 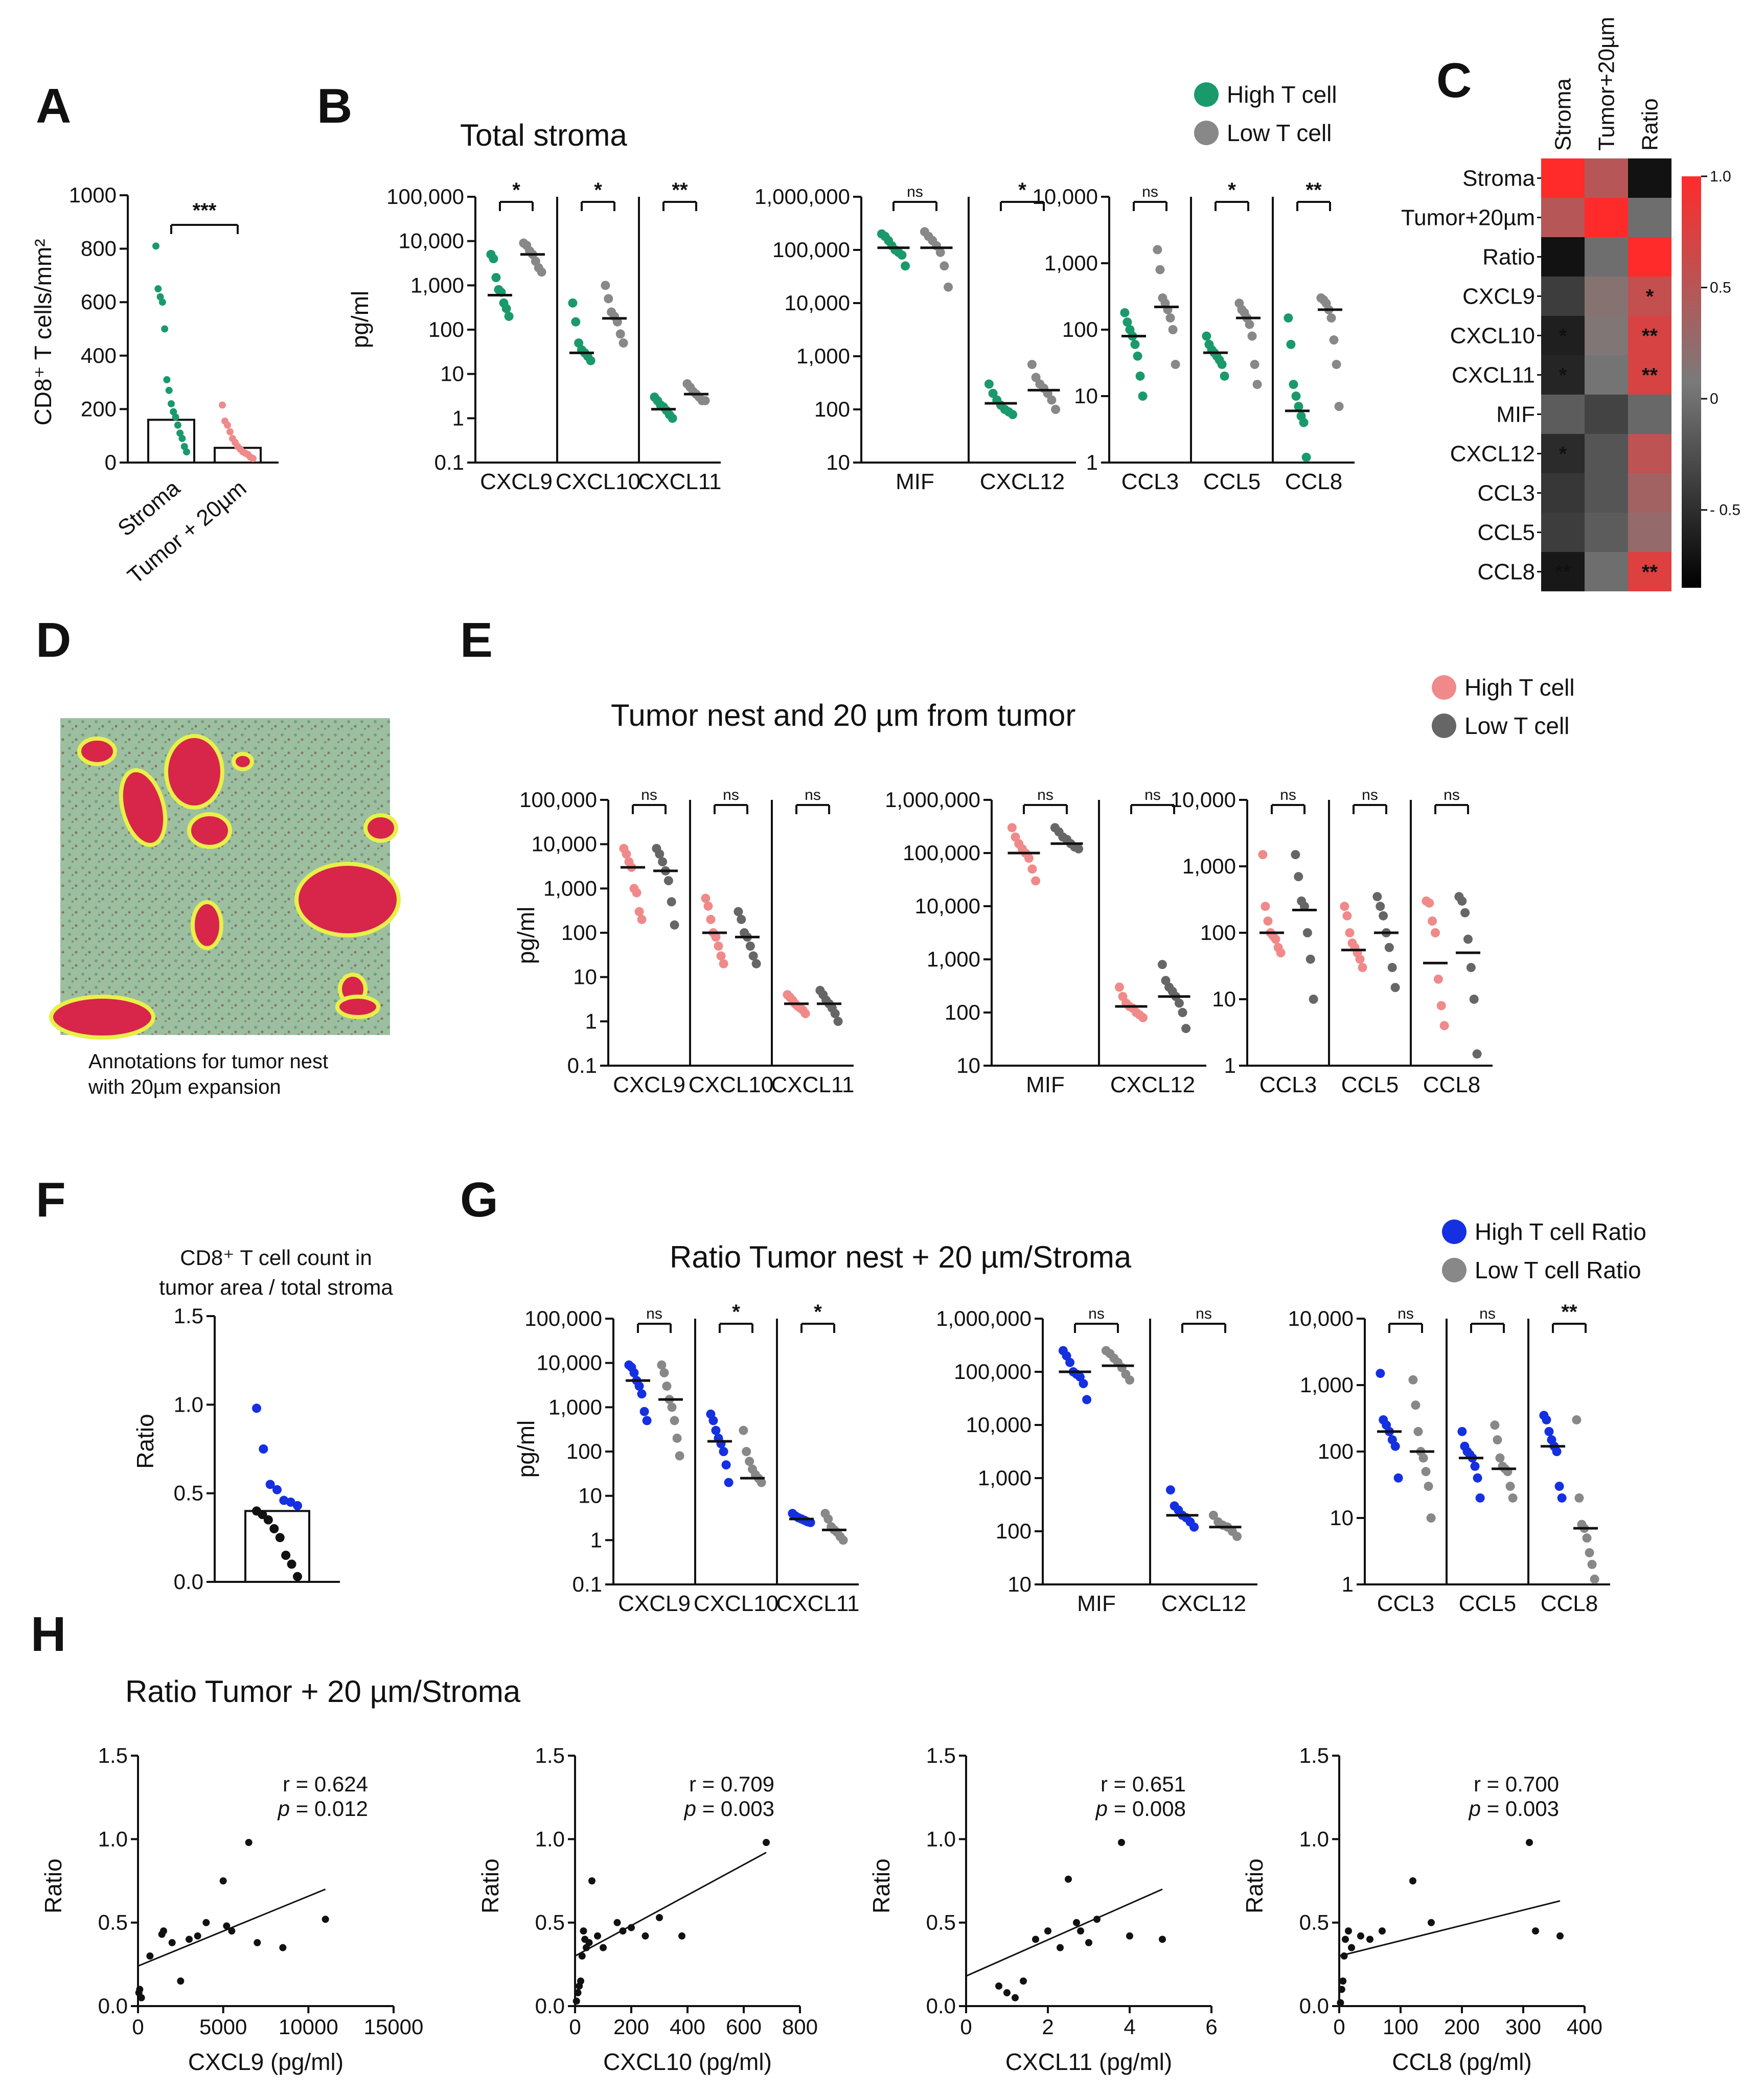 What do you see at coordinates (598, 481) in the screenshot?
I see `panel-B-group0-category-label: CXCL10` at bounding box center [598, 481].